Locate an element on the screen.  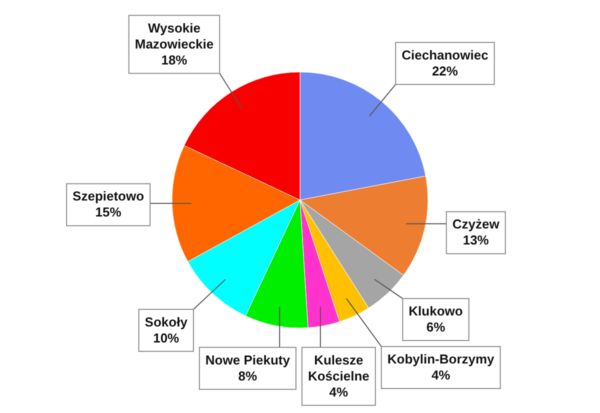
slice-label: Ciechanowiec is located at coordinates (445, 54).